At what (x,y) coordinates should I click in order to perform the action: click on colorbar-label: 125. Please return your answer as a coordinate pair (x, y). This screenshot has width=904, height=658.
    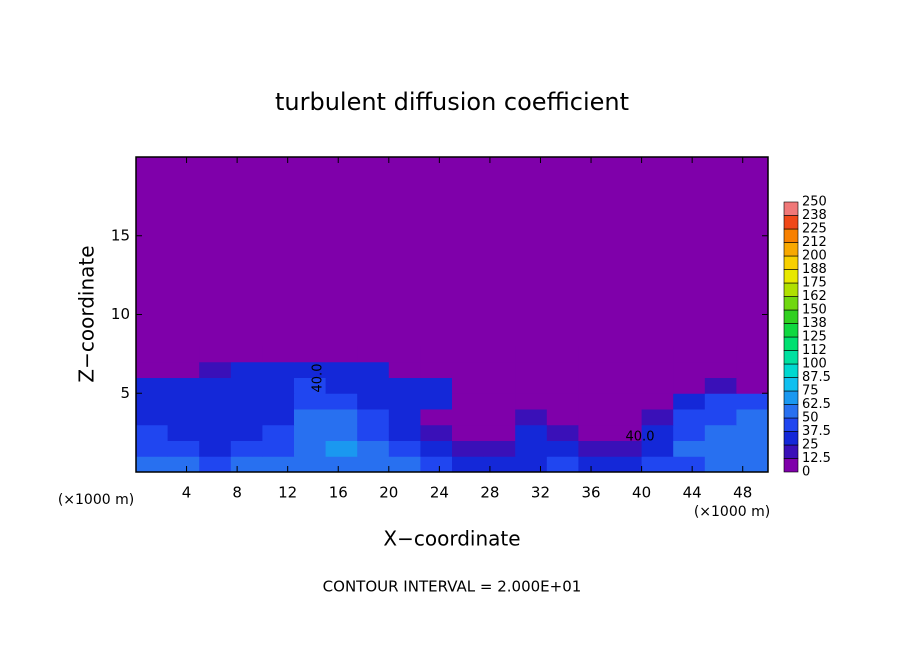
    Looking at the image, I should click on (814, 337).